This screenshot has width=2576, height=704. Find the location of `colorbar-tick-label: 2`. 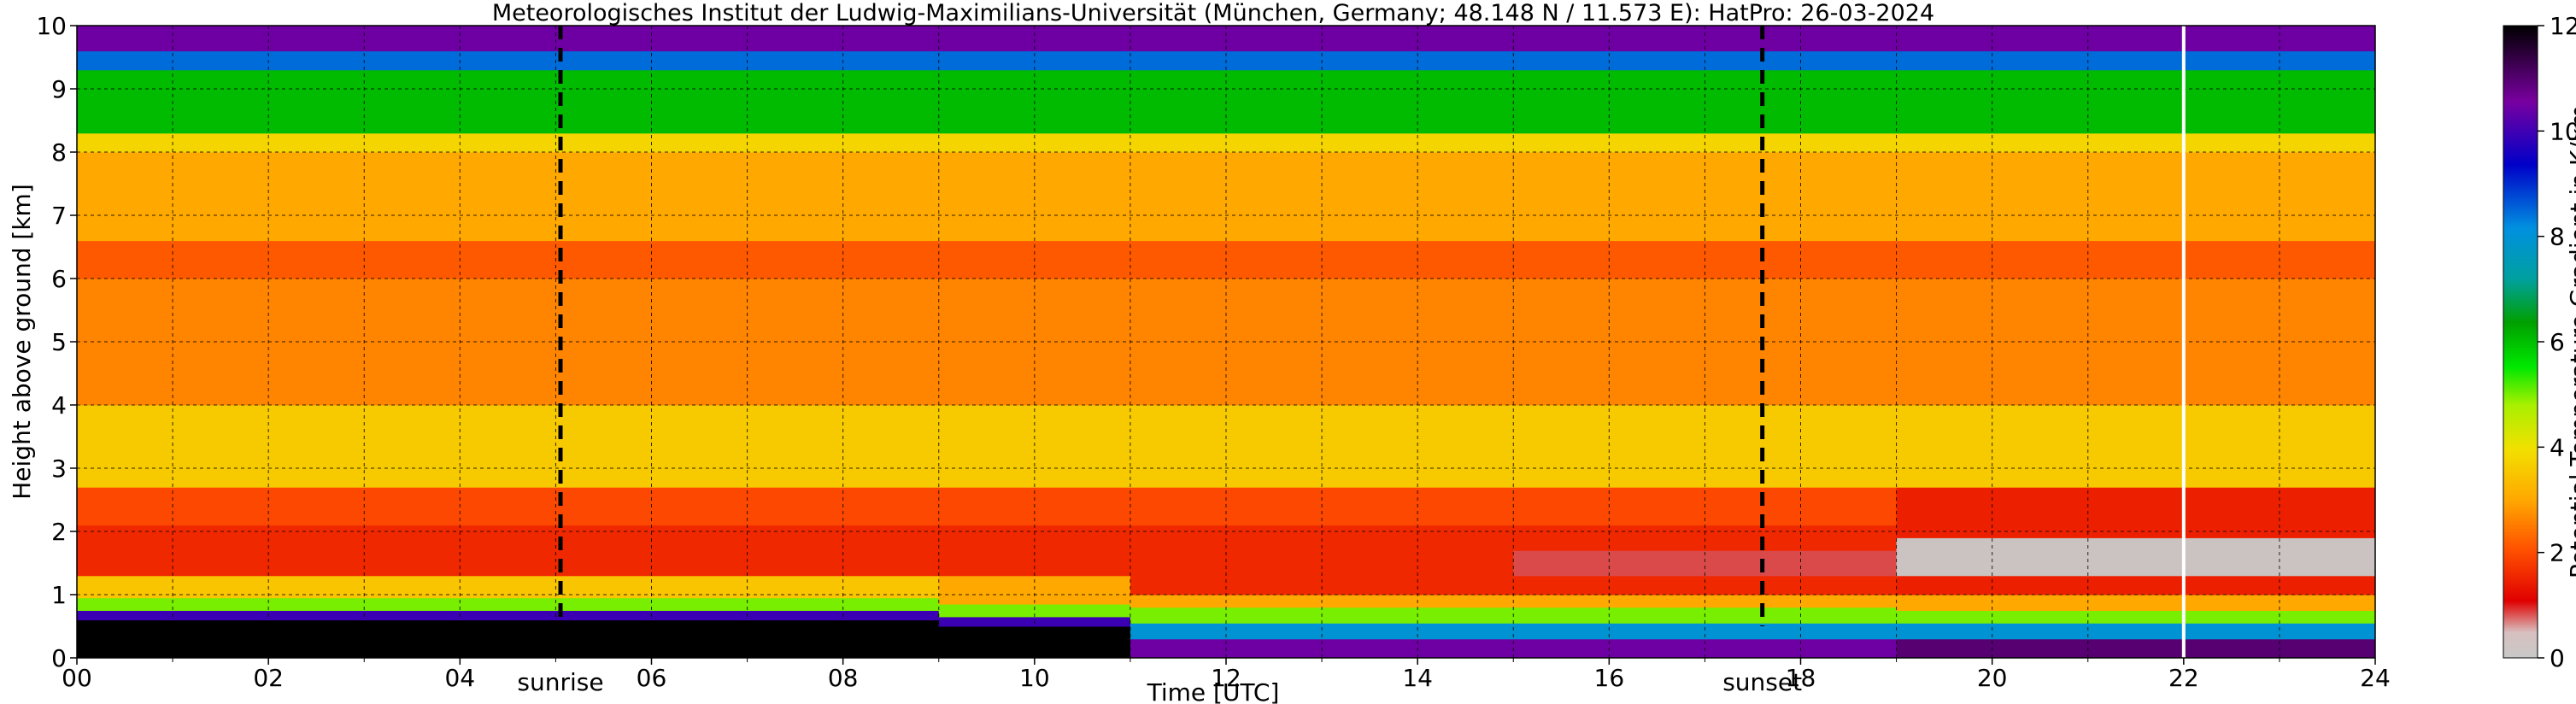

colorbar-tick-label: 2 is located at coordinates (2557, 553).